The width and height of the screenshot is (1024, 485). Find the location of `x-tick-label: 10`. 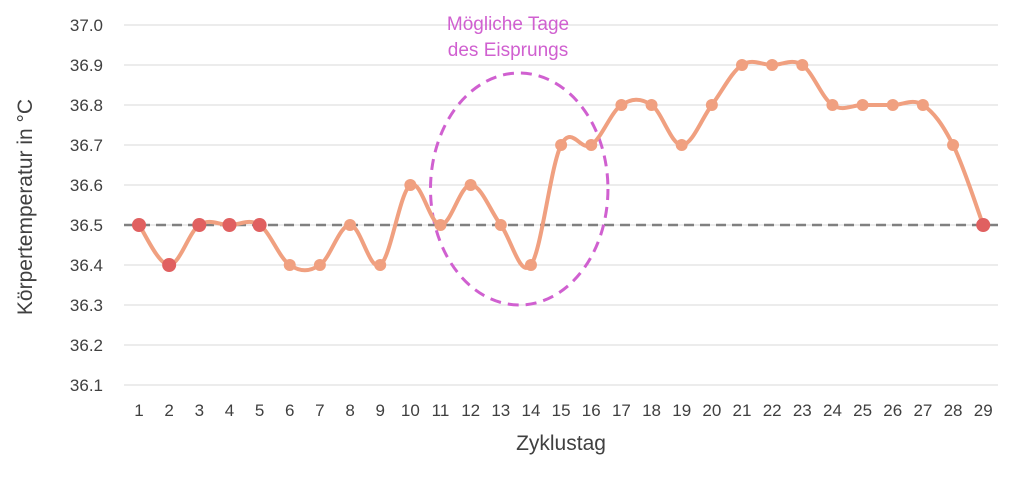

x-tick-label: 10 is located at coordinates (410, 410).